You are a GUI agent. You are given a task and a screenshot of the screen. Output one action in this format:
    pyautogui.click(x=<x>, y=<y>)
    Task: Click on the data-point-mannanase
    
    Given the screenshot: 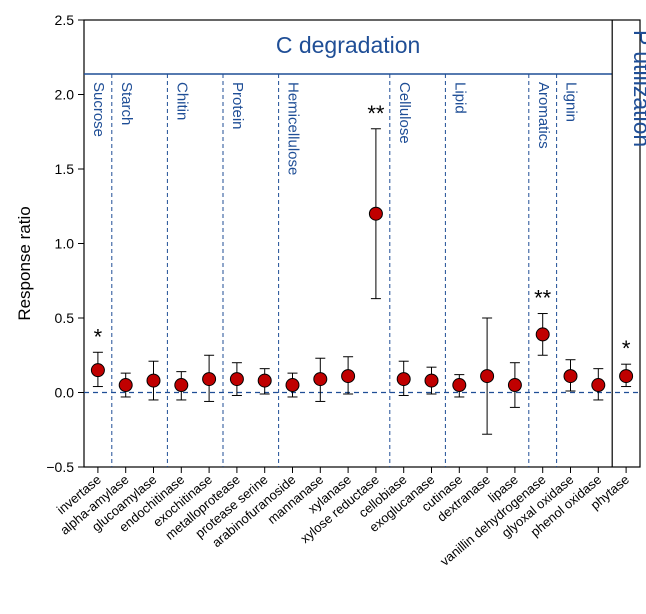 What is the action you would take?
    pyautogui.click(x=320, y=379)
    